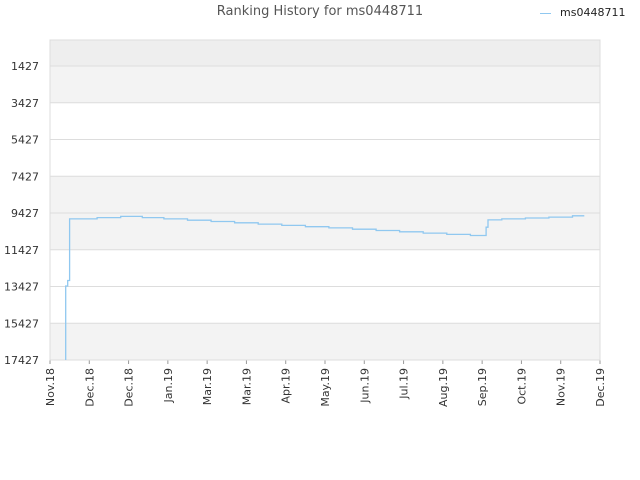  Describe the element at coordinates (320, 11) in the screenshot. I see `chart-title: Ranking History for ms0448711` at that location.